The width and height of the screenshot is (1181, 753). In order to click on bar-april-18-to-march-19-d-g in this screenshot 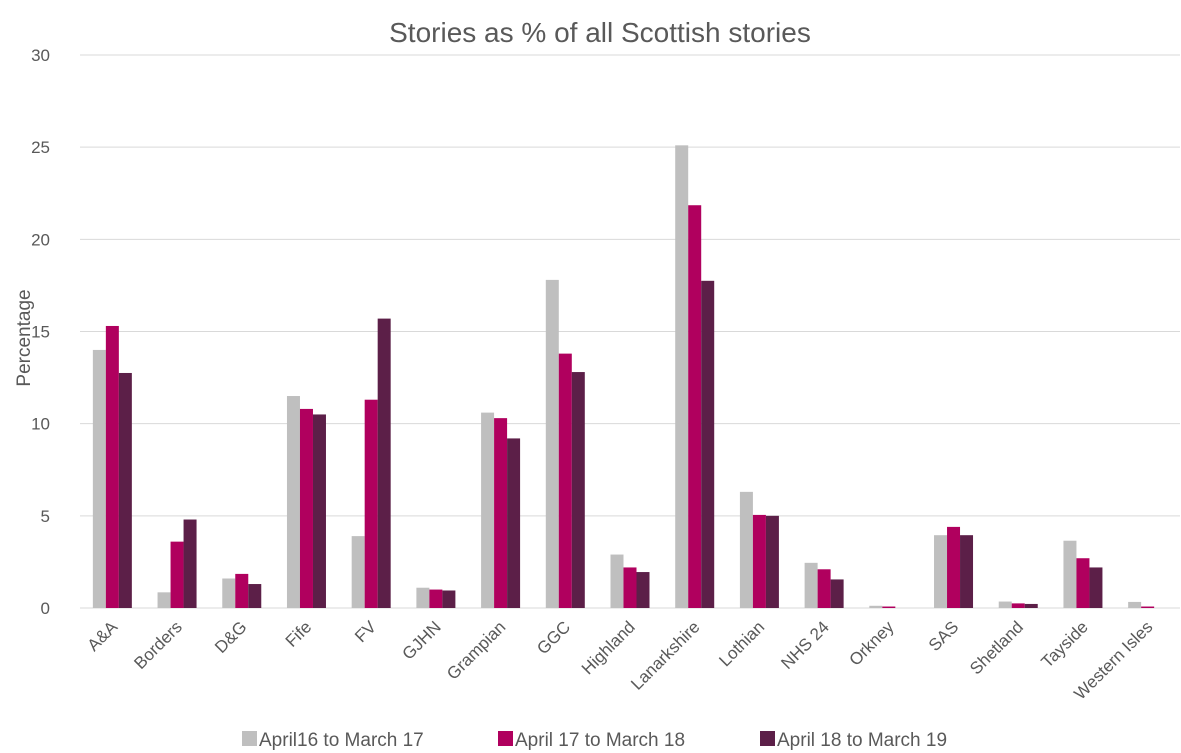, I will do `click(255, 596)`.